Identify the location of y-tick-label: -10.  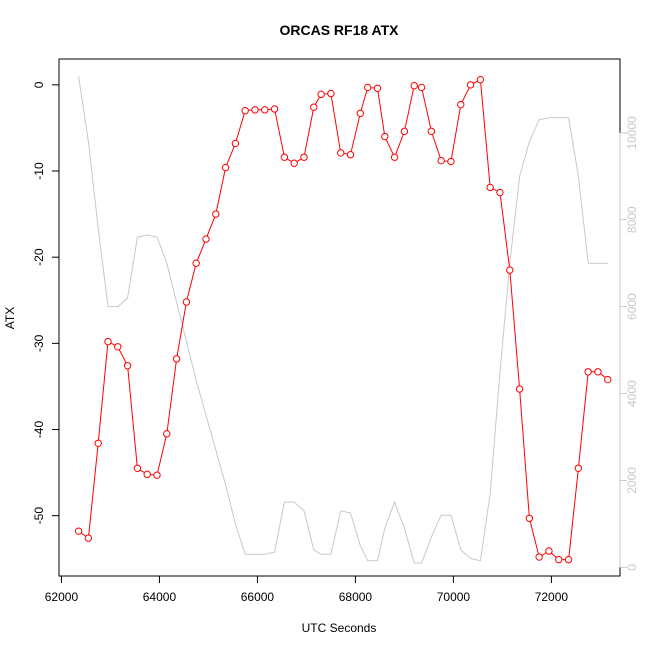
(39, 171).